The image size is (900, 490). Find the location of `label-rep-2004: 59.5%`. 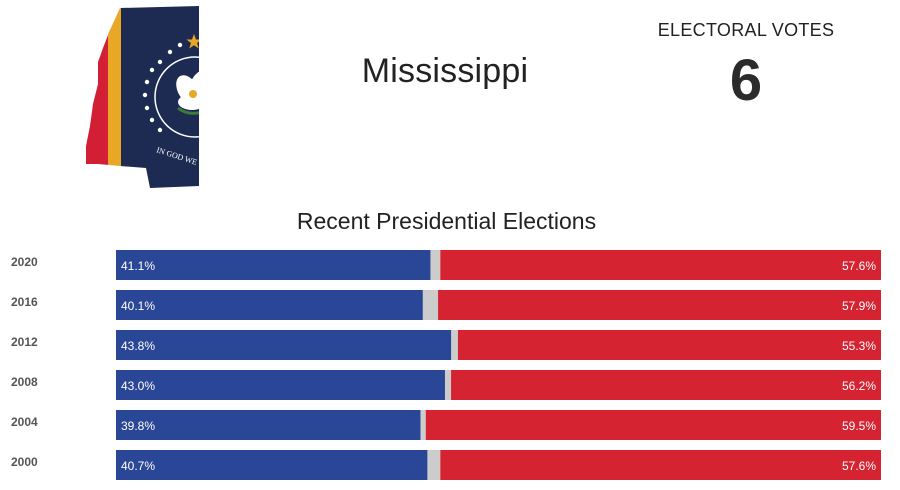

label-rep-2004: 59.5% is located at coordinates (859, 426).